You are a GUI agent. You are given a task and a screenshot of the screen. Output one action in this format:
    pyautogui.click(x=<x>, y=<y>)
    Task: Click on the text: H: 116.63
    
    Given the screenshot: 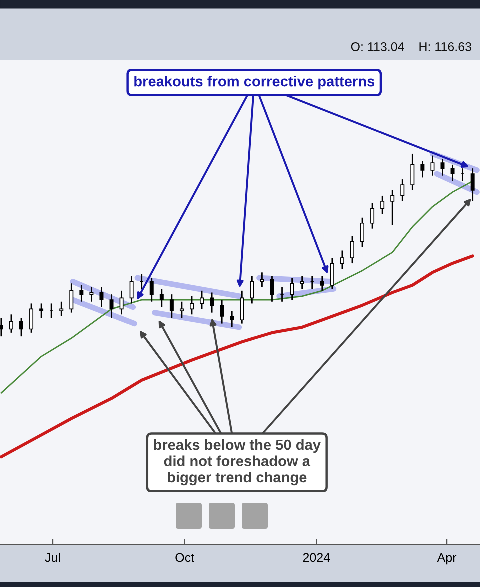 What is the action you would take?
    pyautogui.click(x=446, y=47)
    